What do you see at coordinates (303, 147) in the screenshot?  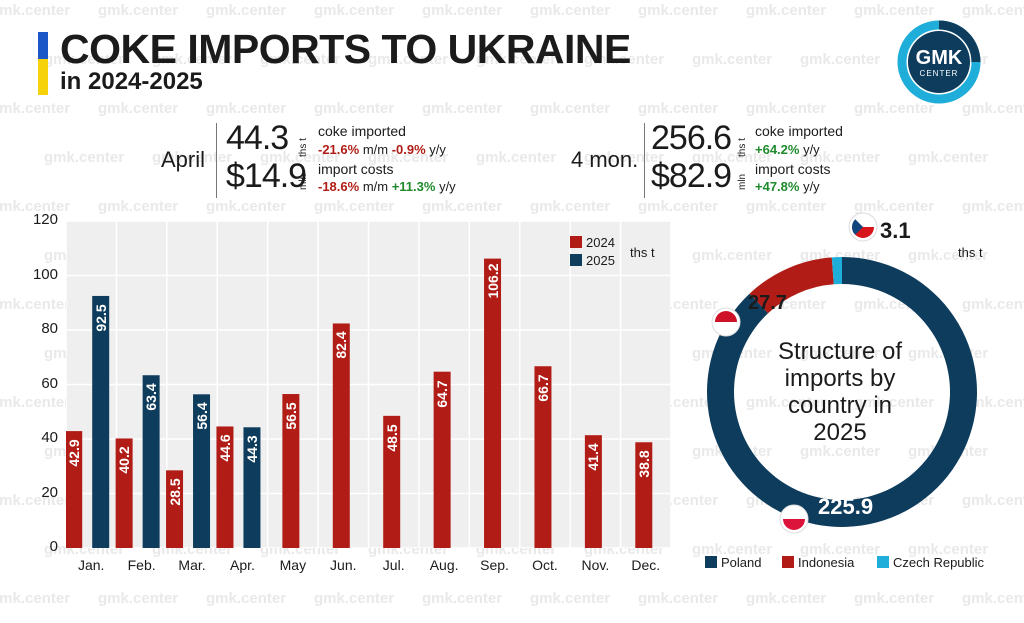 I see `april-volume-unit: ths t` at bounding box center [303, 147].